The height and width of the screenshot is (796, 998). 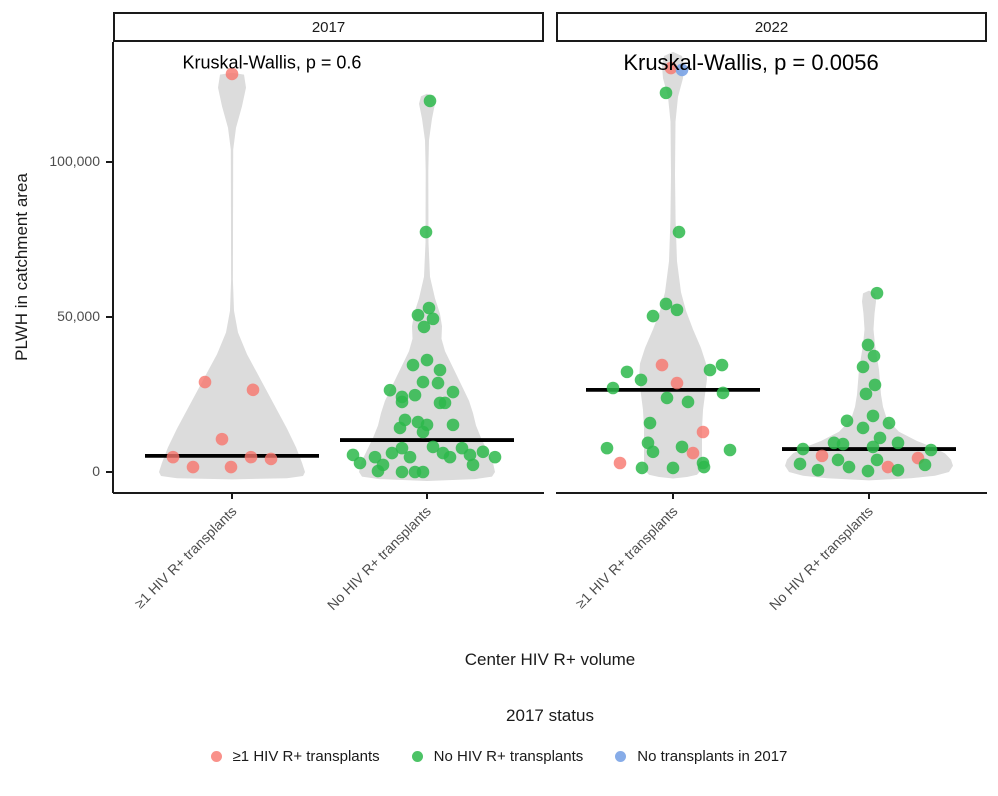 What do you see at coordinates (21, 267) in the screenshot?
I see `y-axis-title: PLWH in catchment area` at bounding box center [21, 267].